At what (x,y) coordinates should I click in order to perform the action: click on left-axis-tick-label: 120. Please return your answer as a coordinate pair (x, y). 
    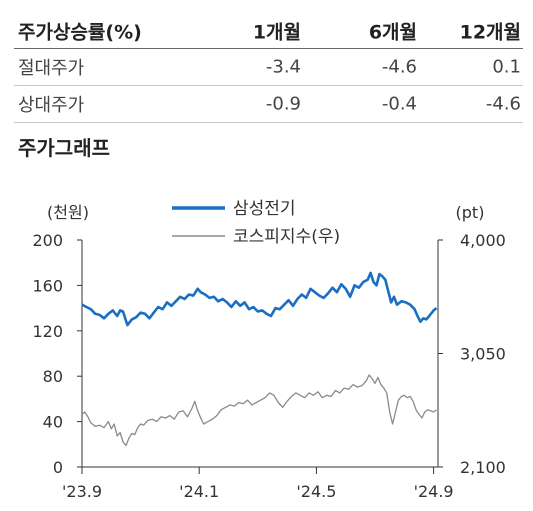
    Looking at the image, I should click on (47, 331).